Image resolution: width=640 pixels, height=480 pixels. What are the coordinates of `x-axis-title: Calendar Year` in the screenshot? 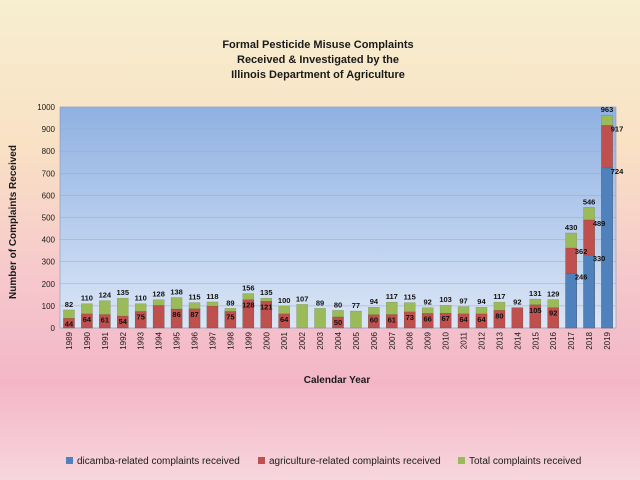 It's located at (337, 380).